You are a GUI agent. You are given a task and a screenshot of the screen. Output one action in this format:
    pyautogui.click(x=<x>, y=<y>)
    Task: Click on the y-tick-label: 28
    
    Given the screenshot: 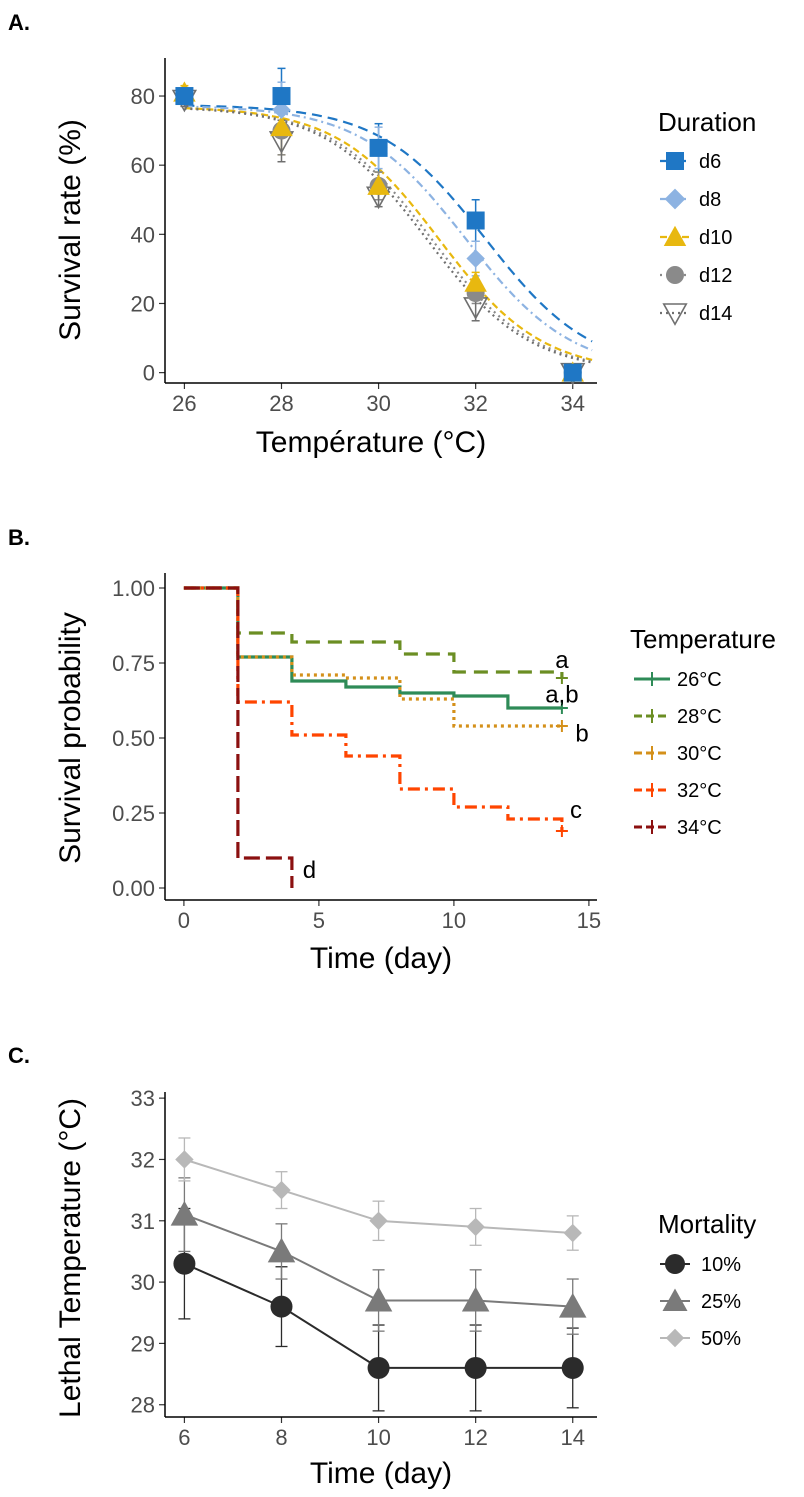 What is the action you would take?
    pyautogui.click(x=143, y=1405)
    